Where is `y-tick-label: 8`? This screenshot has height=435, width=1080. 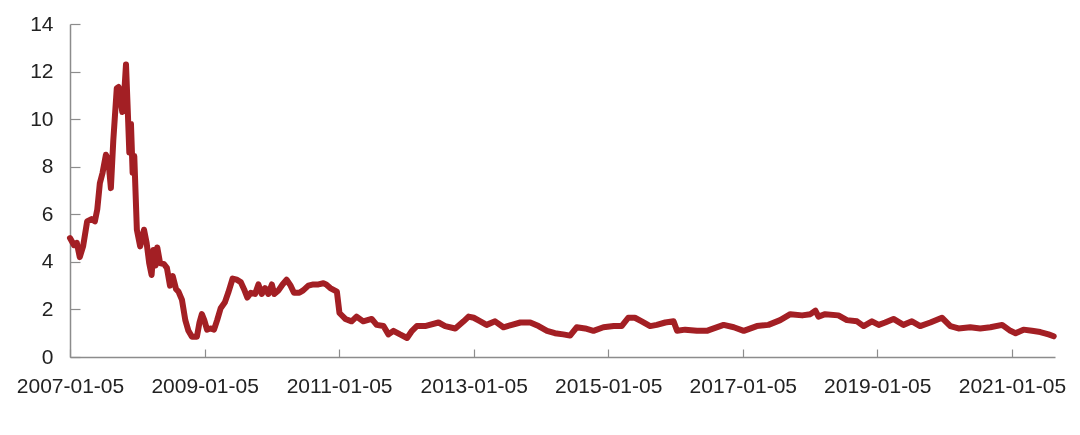
y-tick-label: 8 is located at coordinates (47, 166).